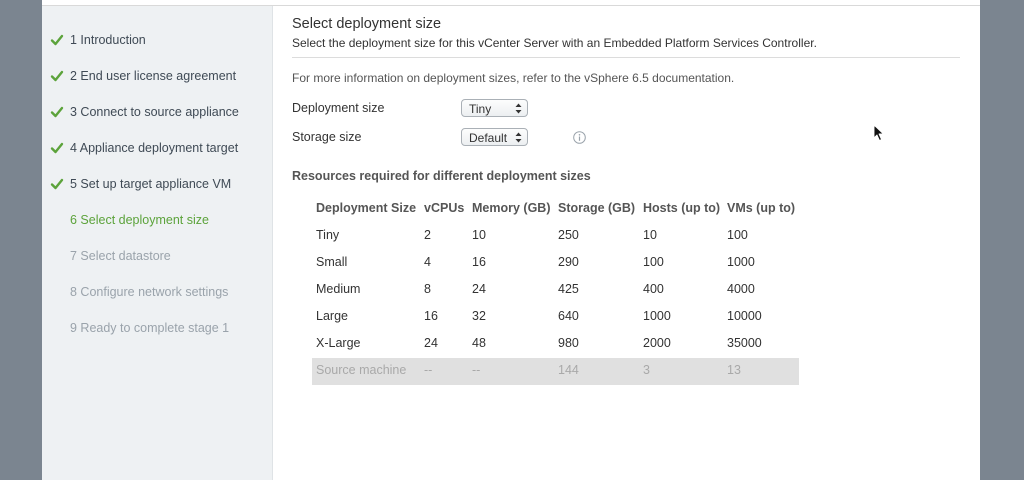  What do you see at coordinates (555, 317) in the screenshot?
I see `table-row: Large 16 32 640 1000 10000` at bounding box center [555, 317].